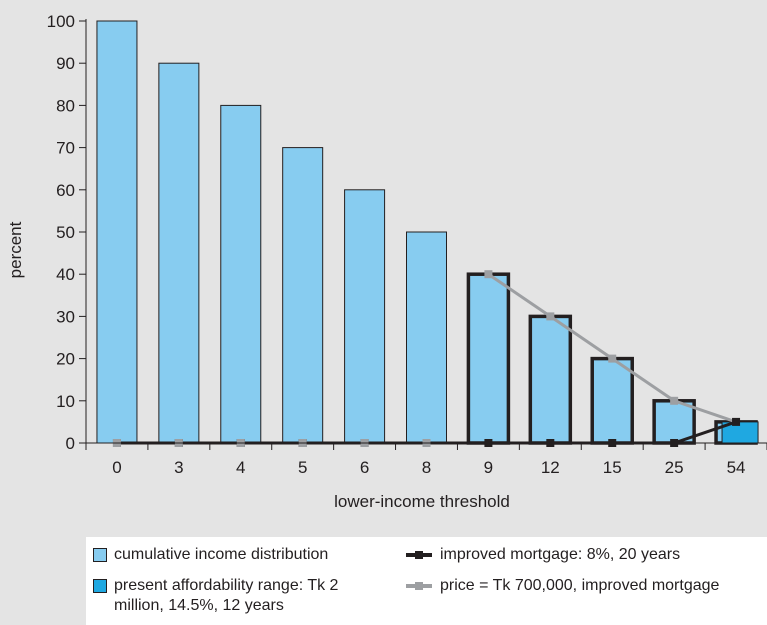 Image resolution: width=767 pixels, height=625 pixels. What do you see at coordinates (422, 501) in the screenshot?
I see `x-axis-label: lower-income threshold` at bounding box center [422, 501].